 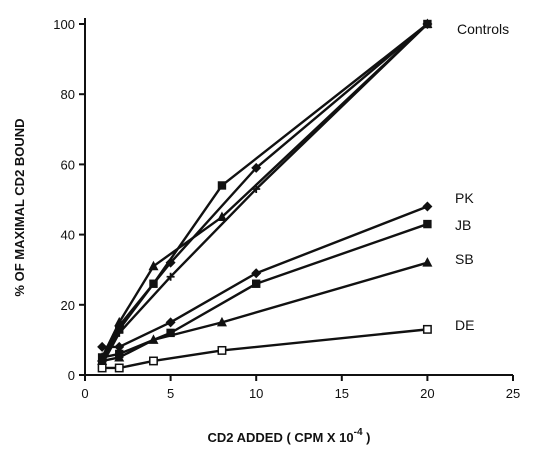 What do you see at coordinates (483, 29) in the screenshot?
I see `series-label-controls: Controls` at bounding box center [483, 29].